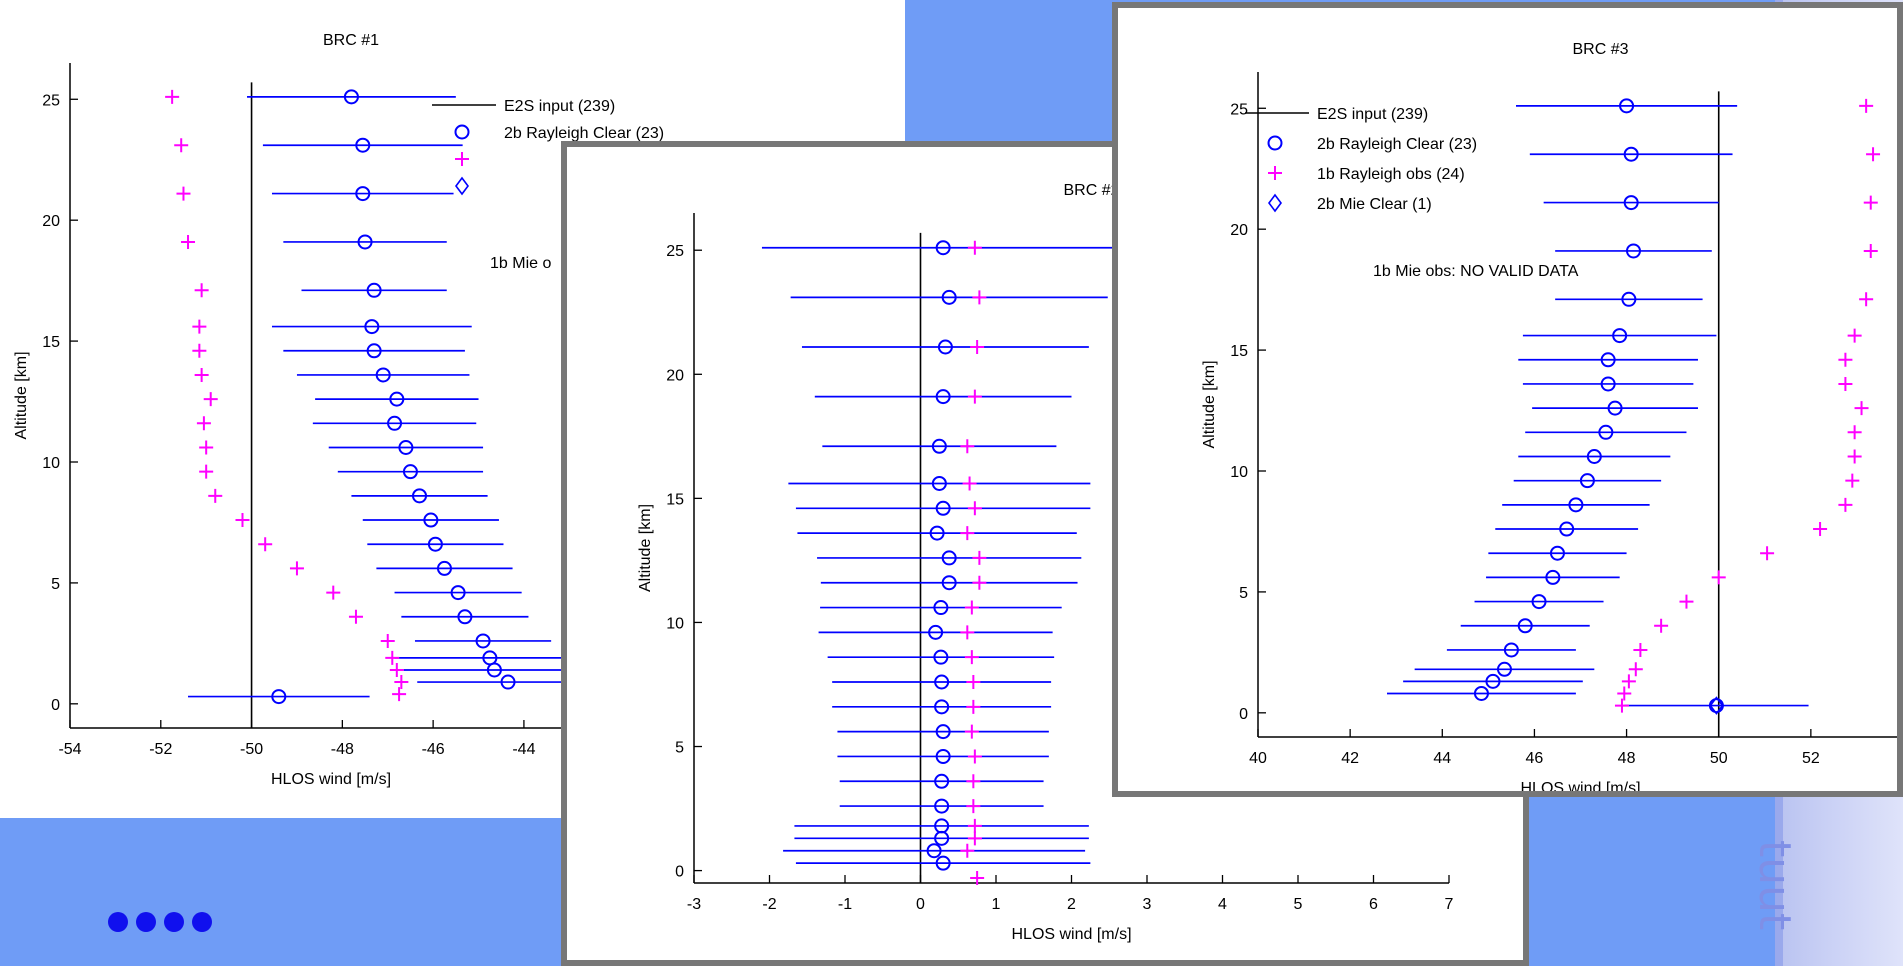 This screenshot has width=1903, height=966. I want to click on x-tick-label: 2, so click(1071, 904).